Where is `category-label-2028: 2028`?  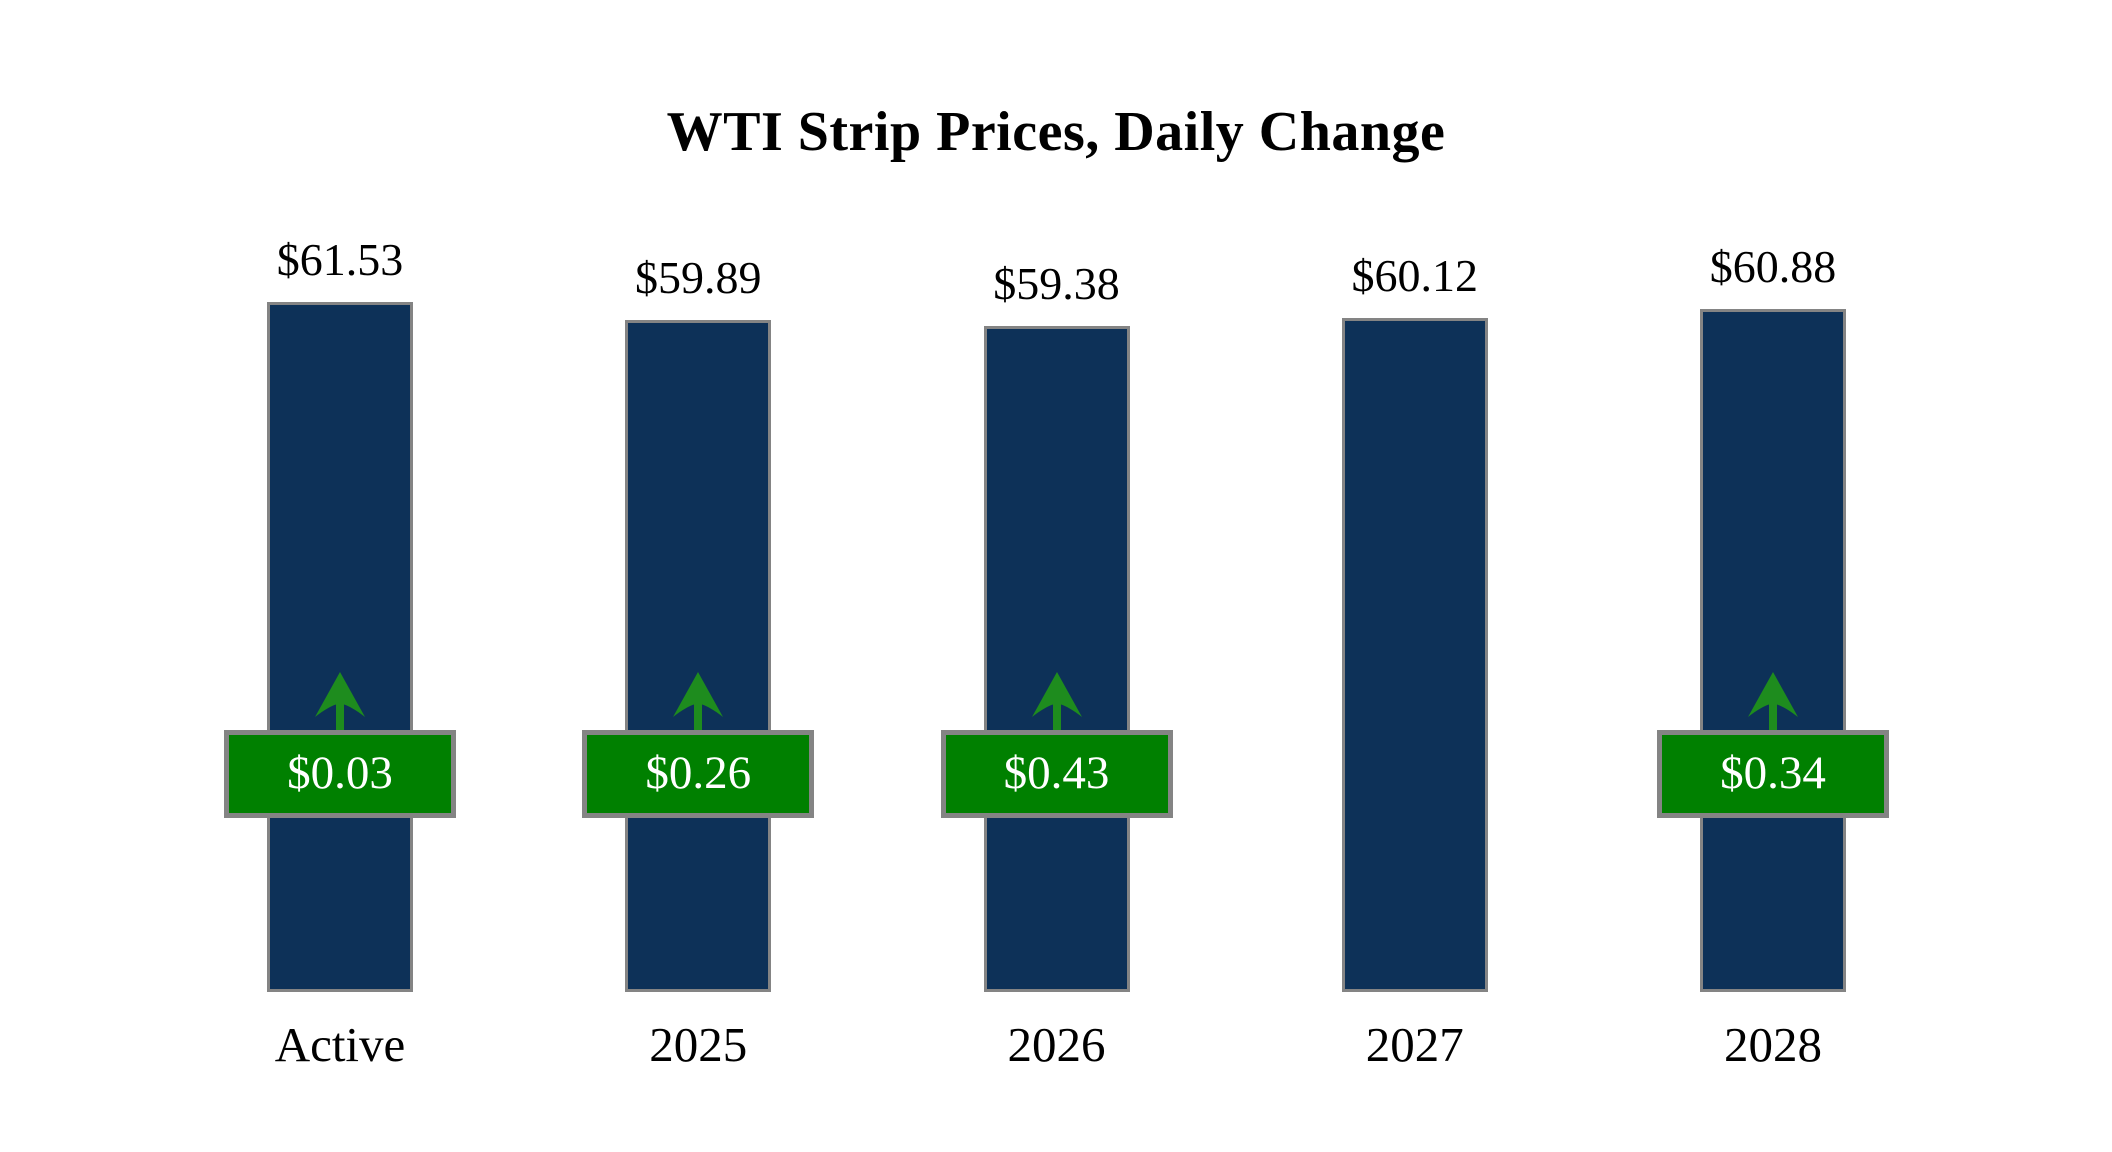 category-label-2028: 2028 is located at coordinates (1773, 1044).